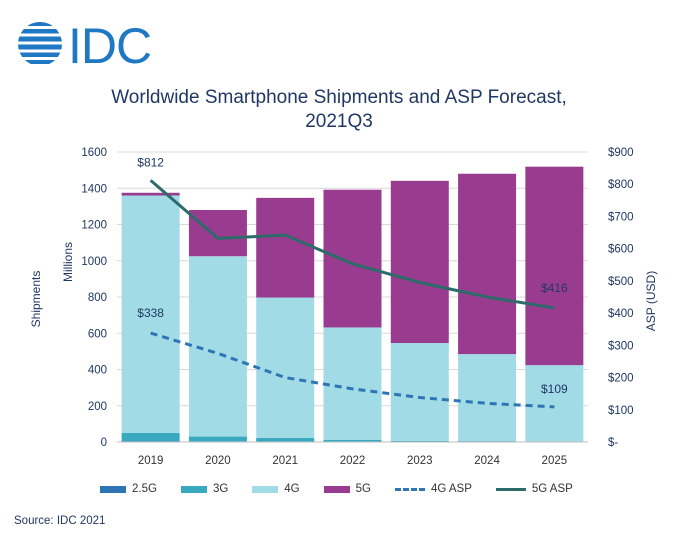  Describe the element at coordinates (420, 461) in the screenshot. I see `x-tick-label: 2023` at that location.